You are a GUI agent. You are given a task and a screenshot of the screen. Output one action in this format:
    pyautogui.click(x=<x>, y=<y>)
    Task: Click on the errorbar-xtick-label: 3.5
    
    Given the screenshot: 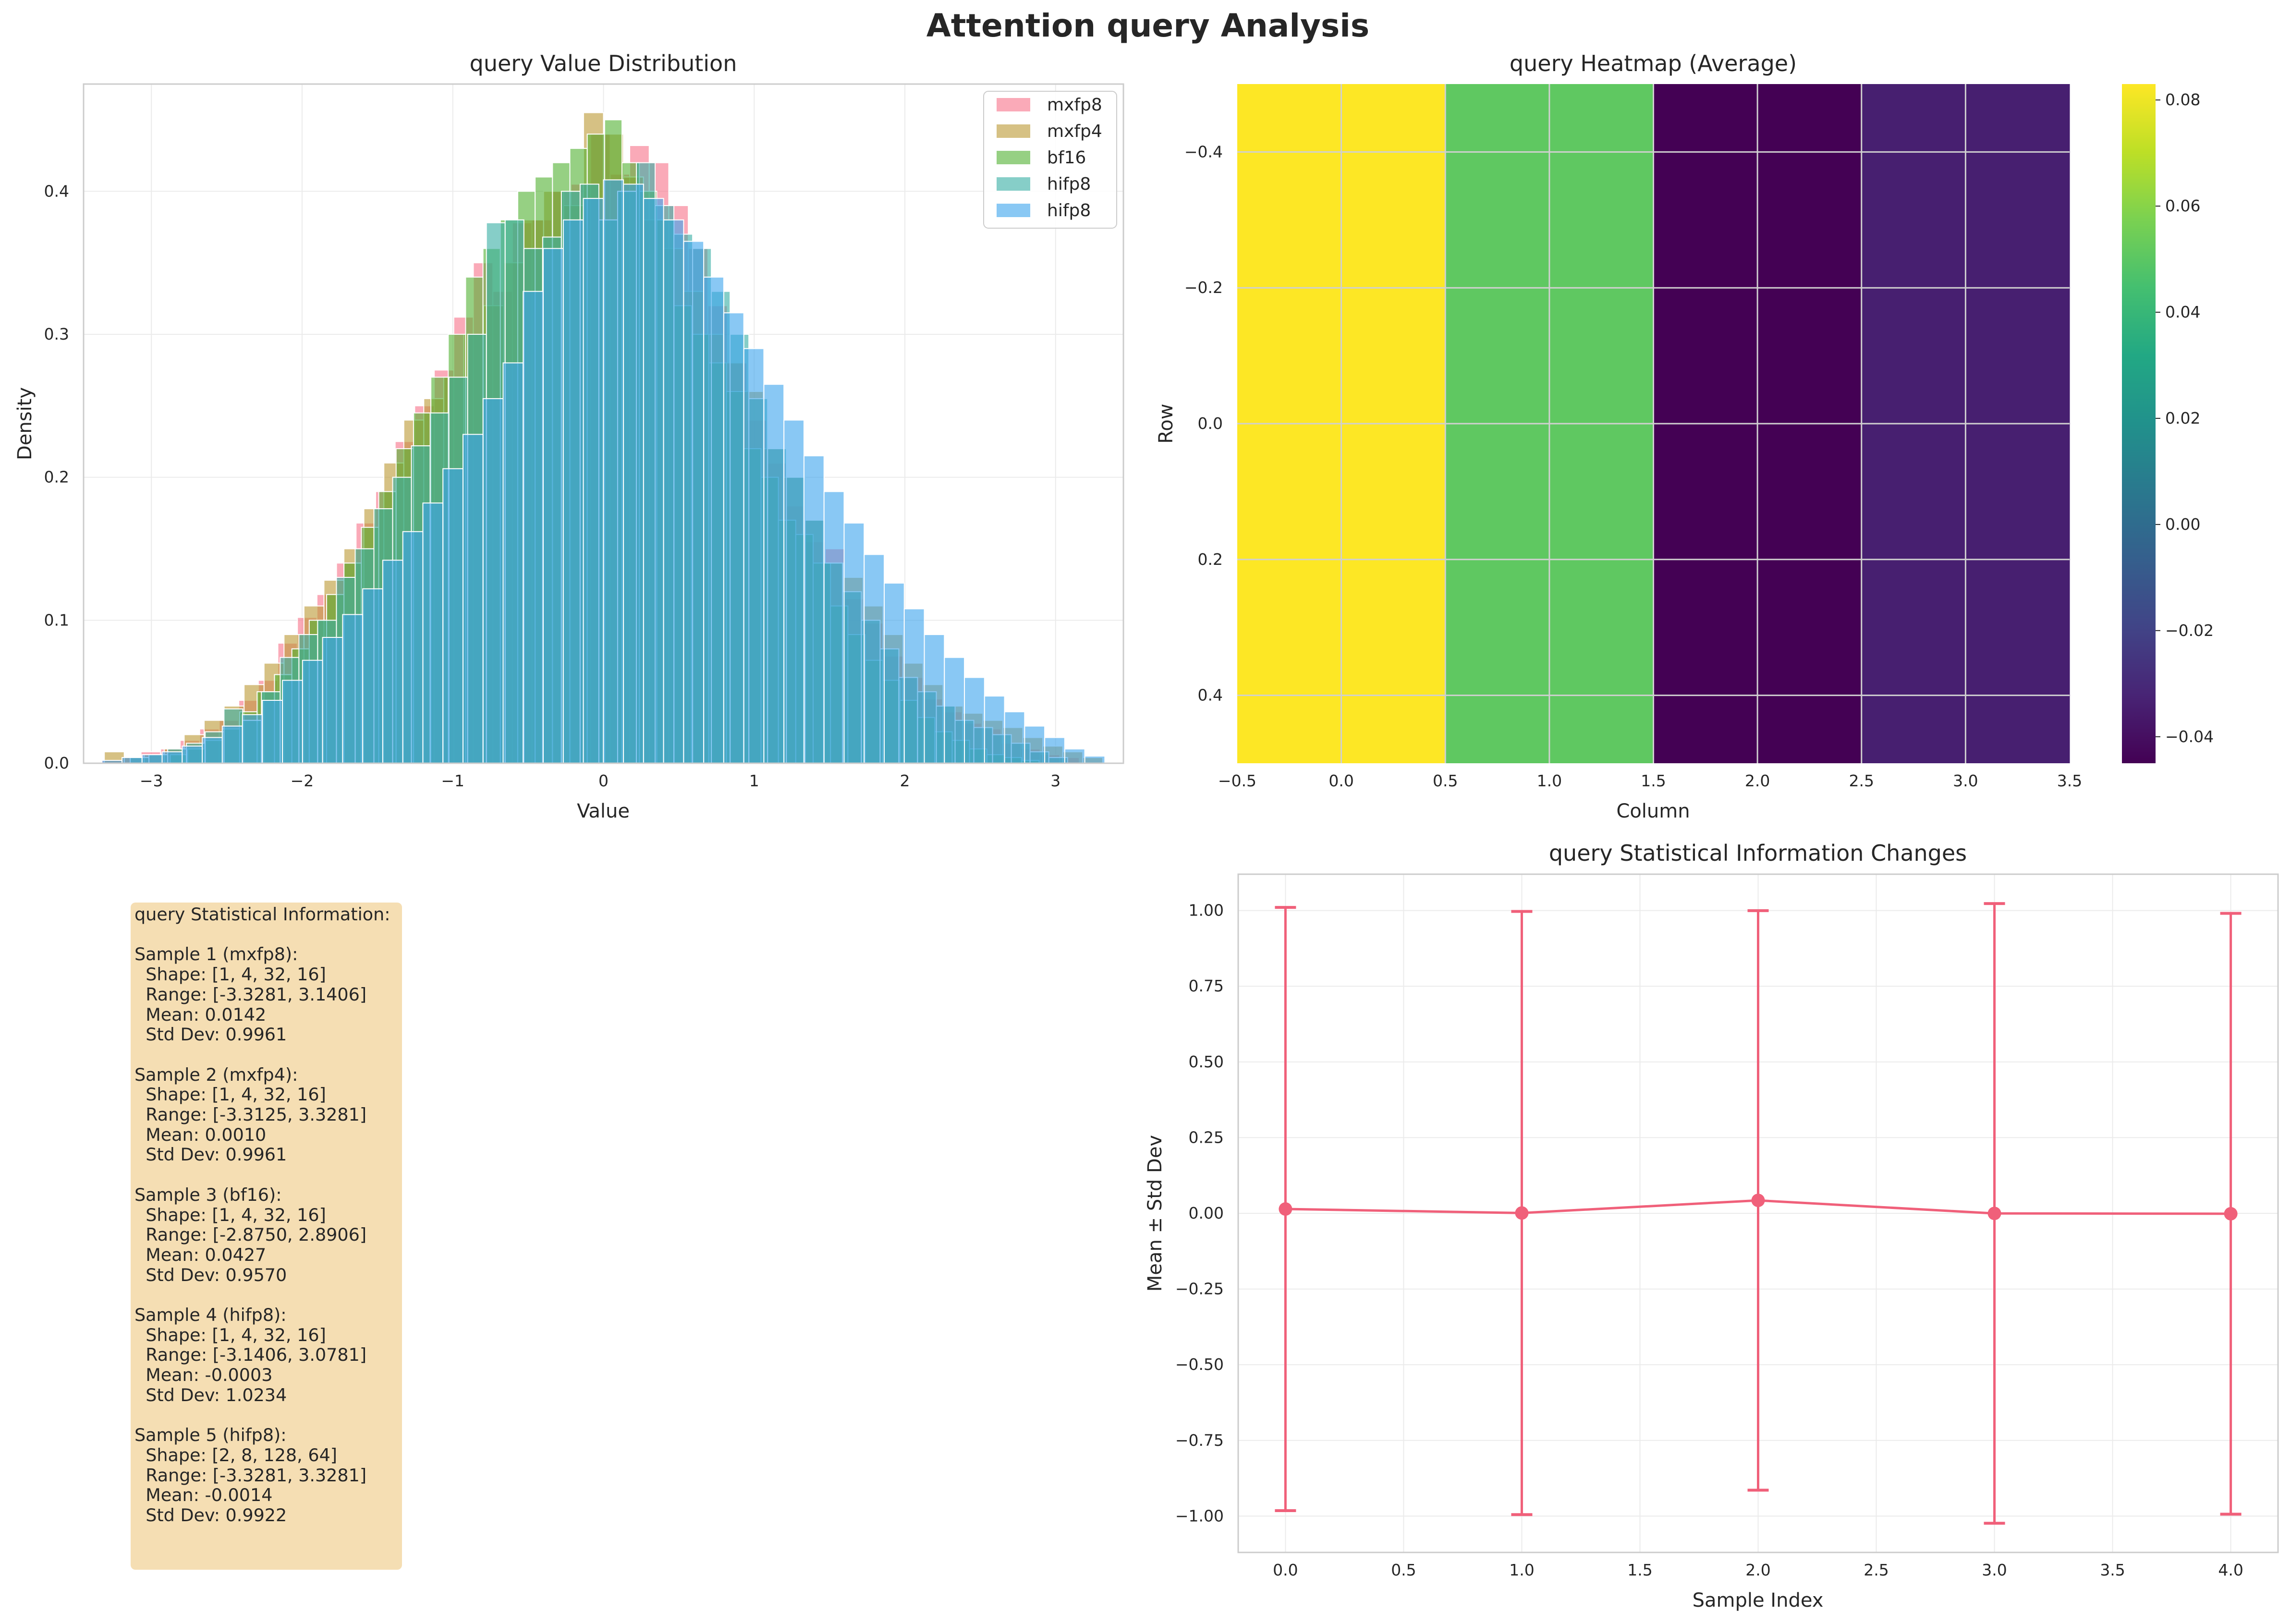 What is the action you would take?
    pyautogui.click(x=2112, y=1570)
    